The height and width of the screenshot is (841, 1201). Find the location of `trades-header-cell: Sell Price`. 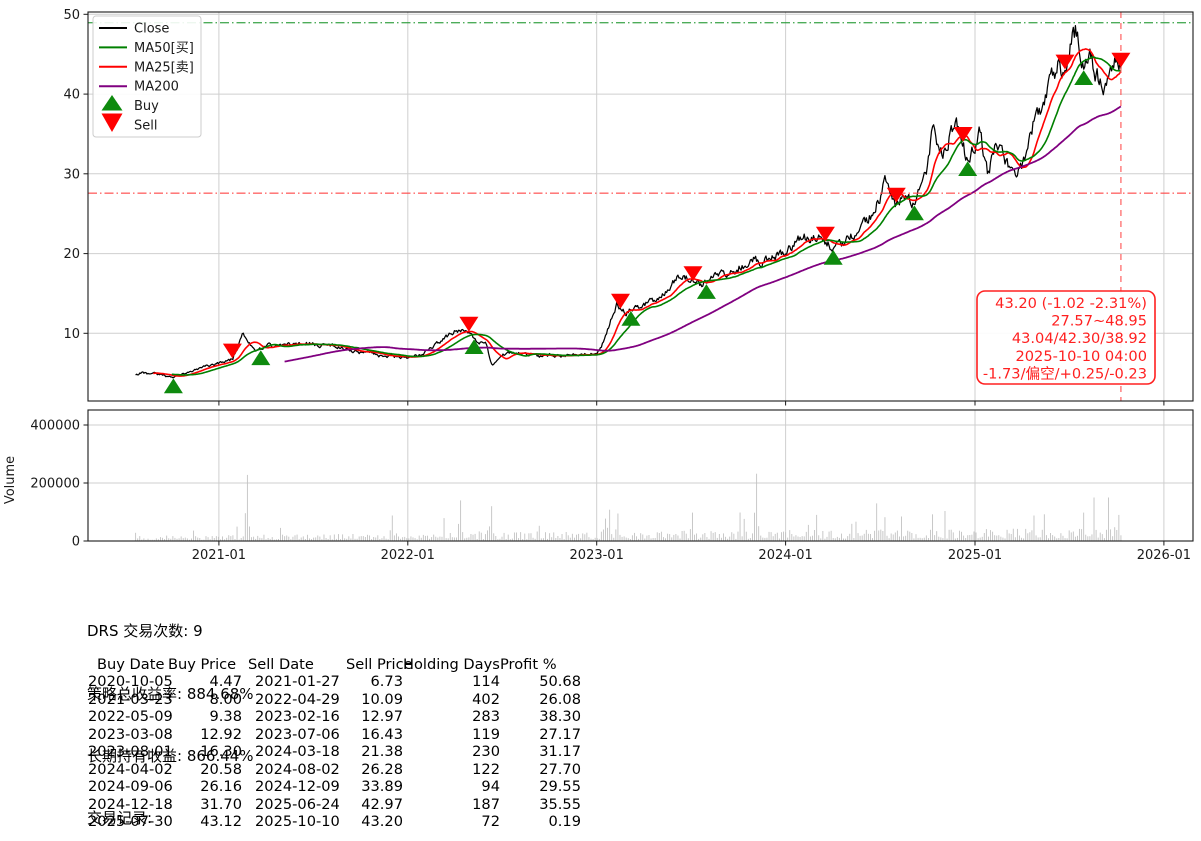

trades-header-cell: Sell Price is located at coordinates (379, 664).